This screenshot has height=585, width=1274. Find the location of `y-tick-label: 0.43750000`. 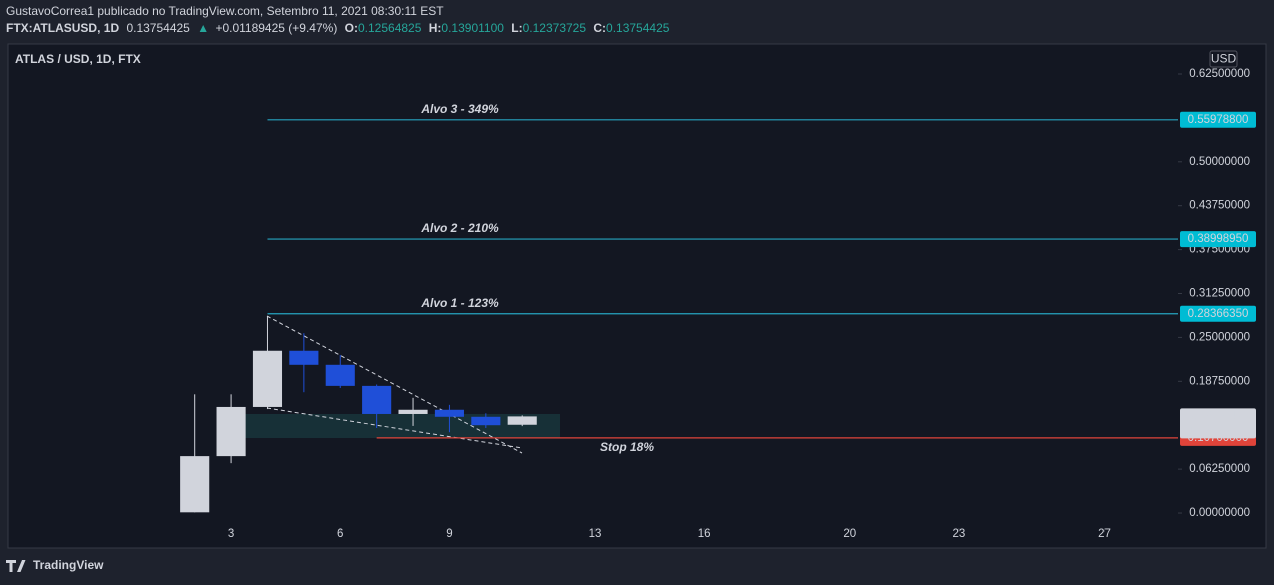

y-tick-label: 0.43750000 is located at coordinates (1219, 206).